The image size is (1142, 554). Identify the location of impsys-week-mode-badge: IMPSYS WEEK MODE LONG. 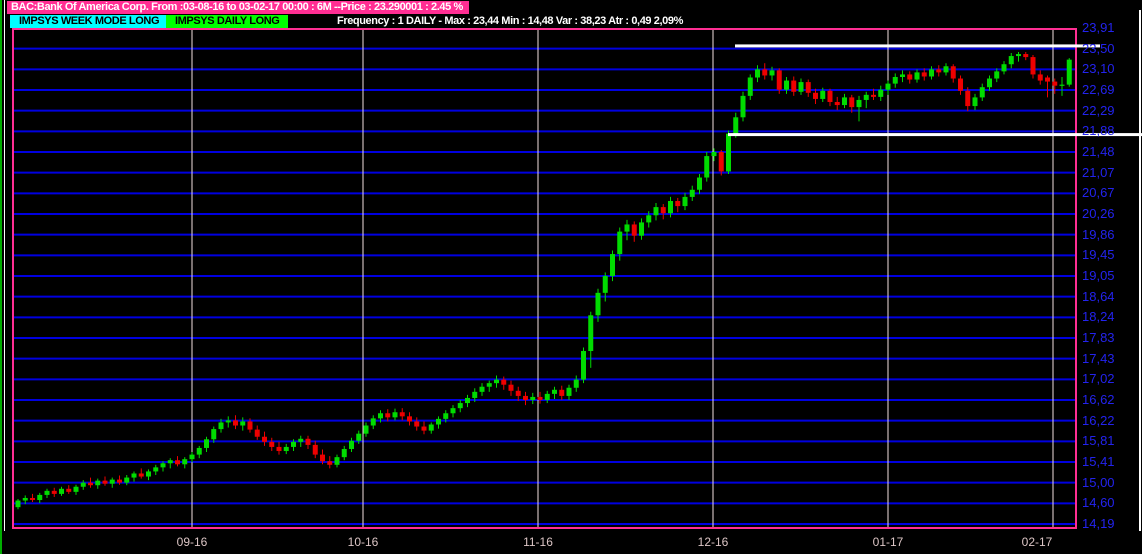
(89, 21).